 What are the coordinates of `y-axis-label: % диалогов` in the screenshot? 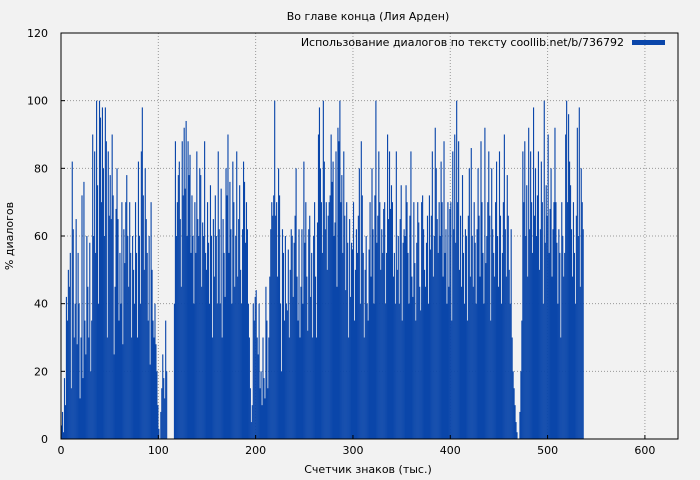 It's located at (9, 236).